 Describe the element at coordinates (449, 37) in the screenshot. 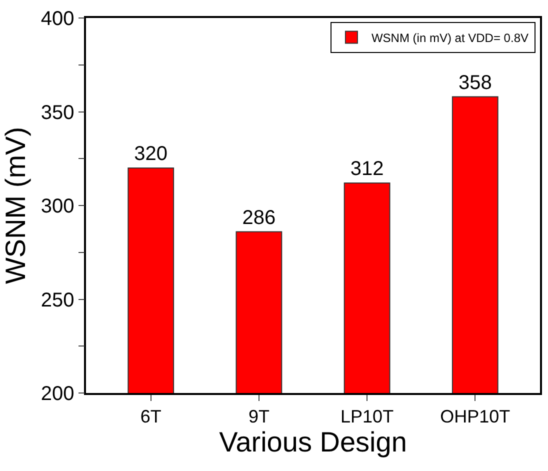

I see `legend-label: WSNM (in mV) at VDD= 0.8V` at that location.